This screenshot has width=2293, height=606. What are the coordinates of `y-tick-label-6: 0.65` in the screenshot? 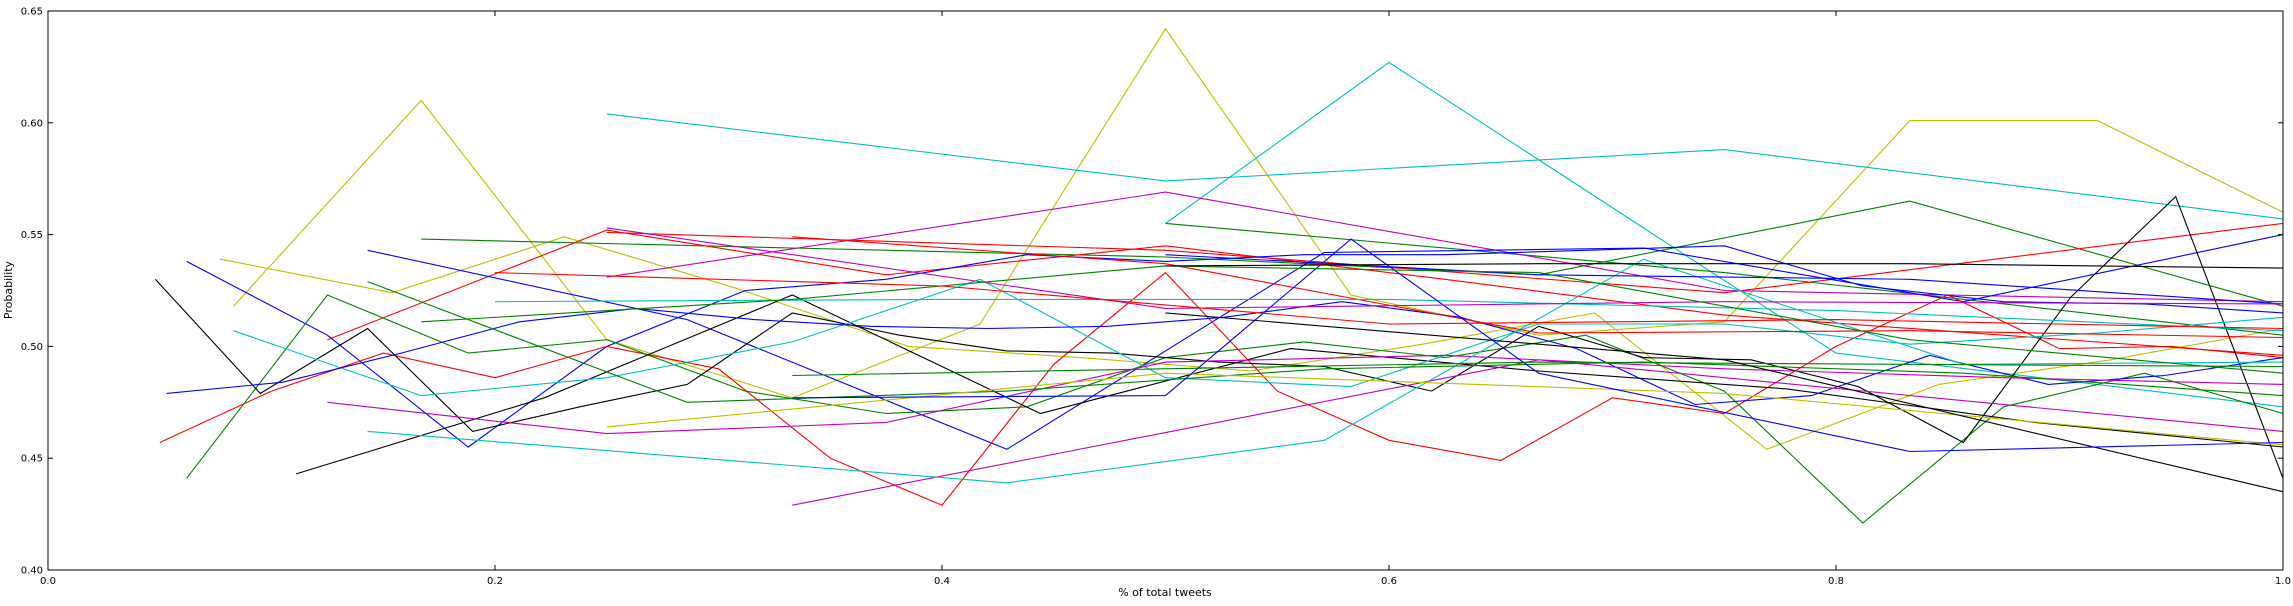 It's located at (32, 12).